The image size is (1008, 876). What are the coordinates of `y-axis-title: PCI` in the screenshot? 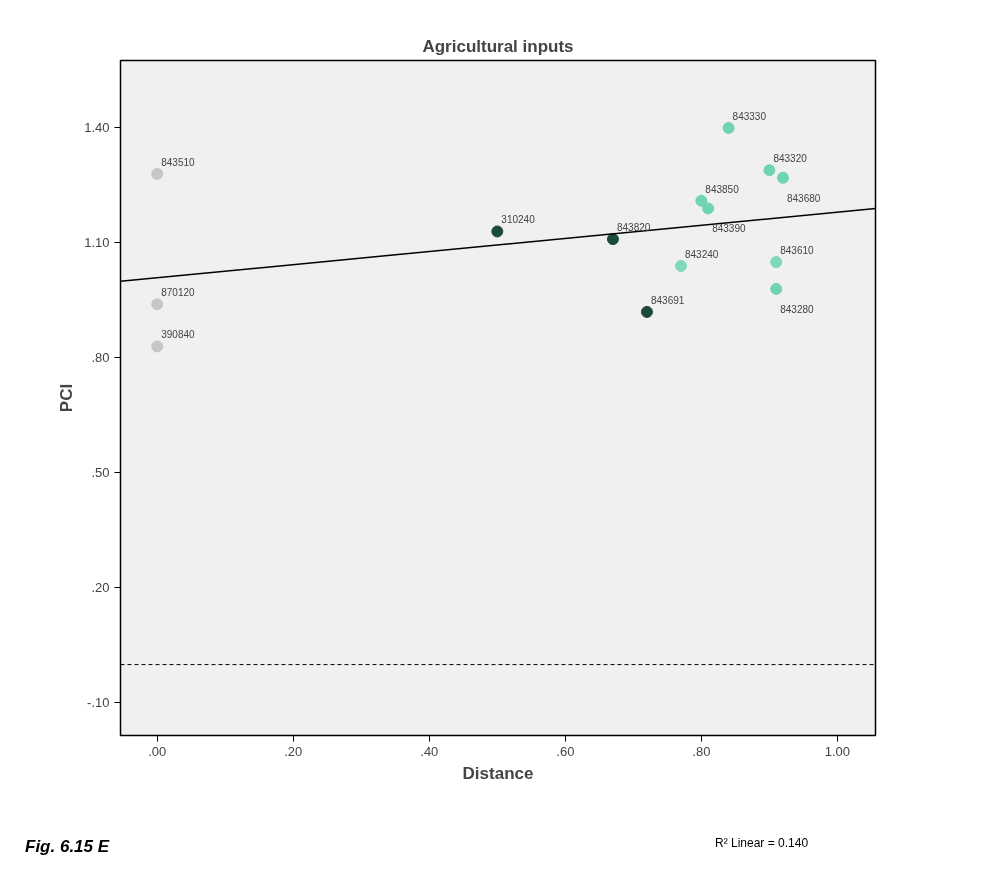 It's located at (67, 398).